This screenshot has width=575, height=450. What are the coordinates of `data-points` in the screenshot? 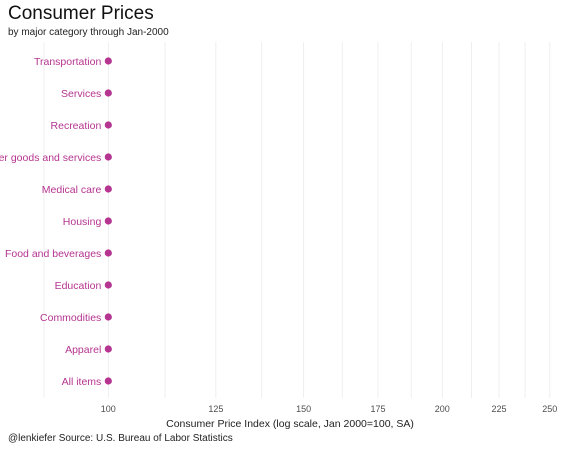 It's located at (108, 221).